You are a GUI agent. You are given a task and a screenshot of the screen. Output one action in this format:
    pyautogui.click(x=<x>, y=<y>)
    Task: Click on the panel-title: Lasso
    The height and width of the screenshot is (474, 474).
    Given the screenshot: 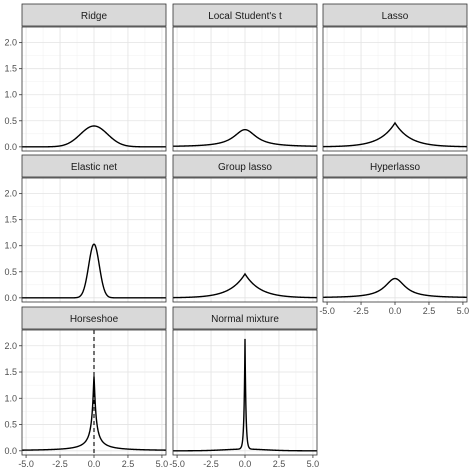 What is the action you would take?
    pyautogui.click(x=395, y=16)
    